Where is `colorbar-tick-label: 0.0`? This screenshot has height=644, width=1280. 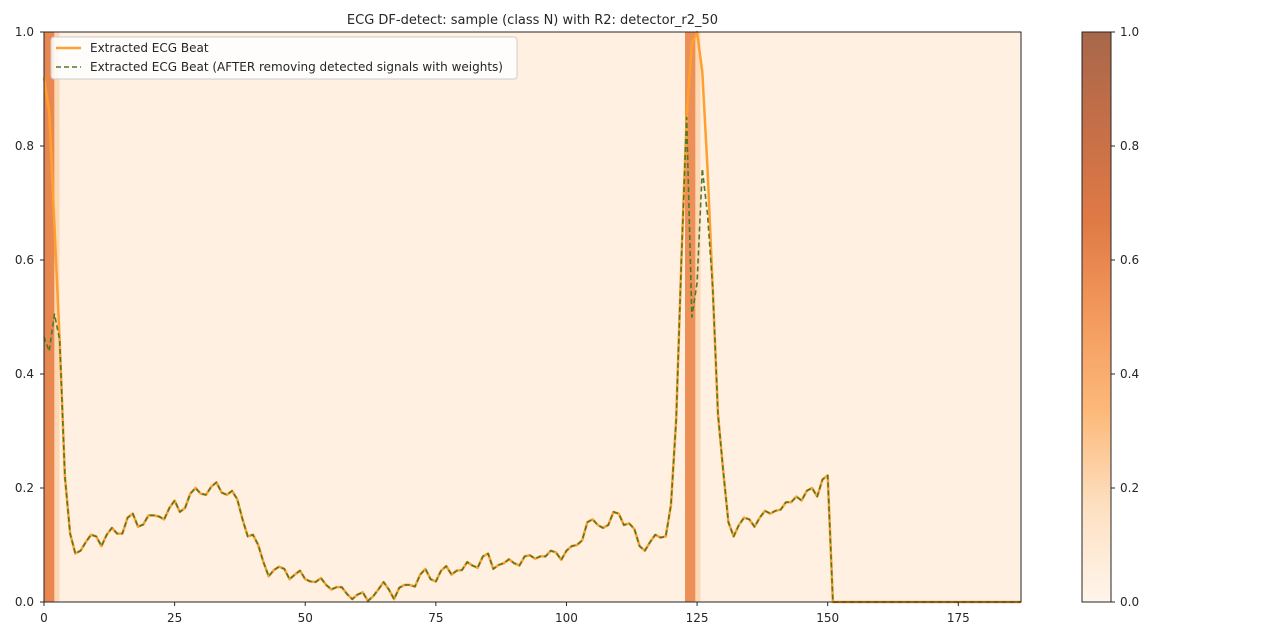 colorbar-tick-label: 0.0 is located at coordinates (1129, 602).